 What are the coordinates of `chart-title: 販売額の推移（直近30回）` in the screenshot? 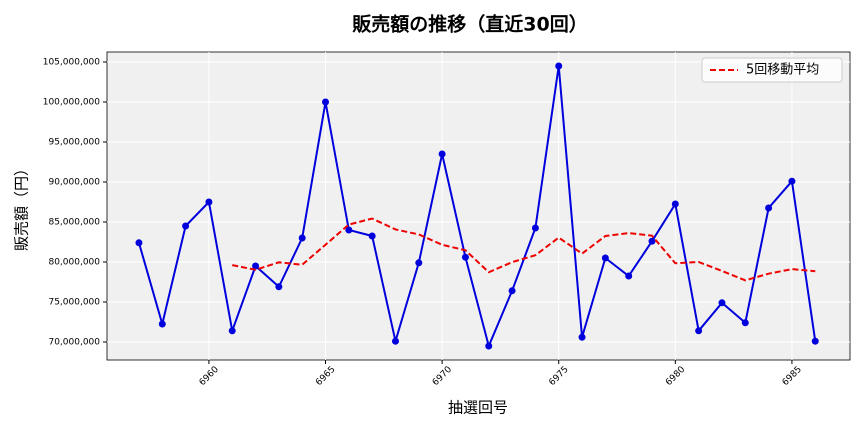 It's located at (469, 24).